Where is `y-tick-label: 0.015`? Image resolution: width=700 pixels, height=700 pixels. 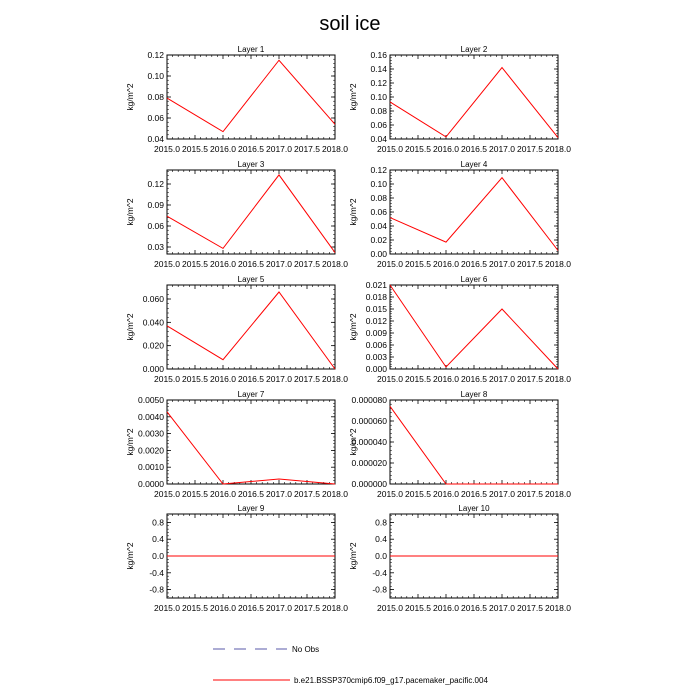
y-tick-label: 0.015 is located at coordinates (377, 309).